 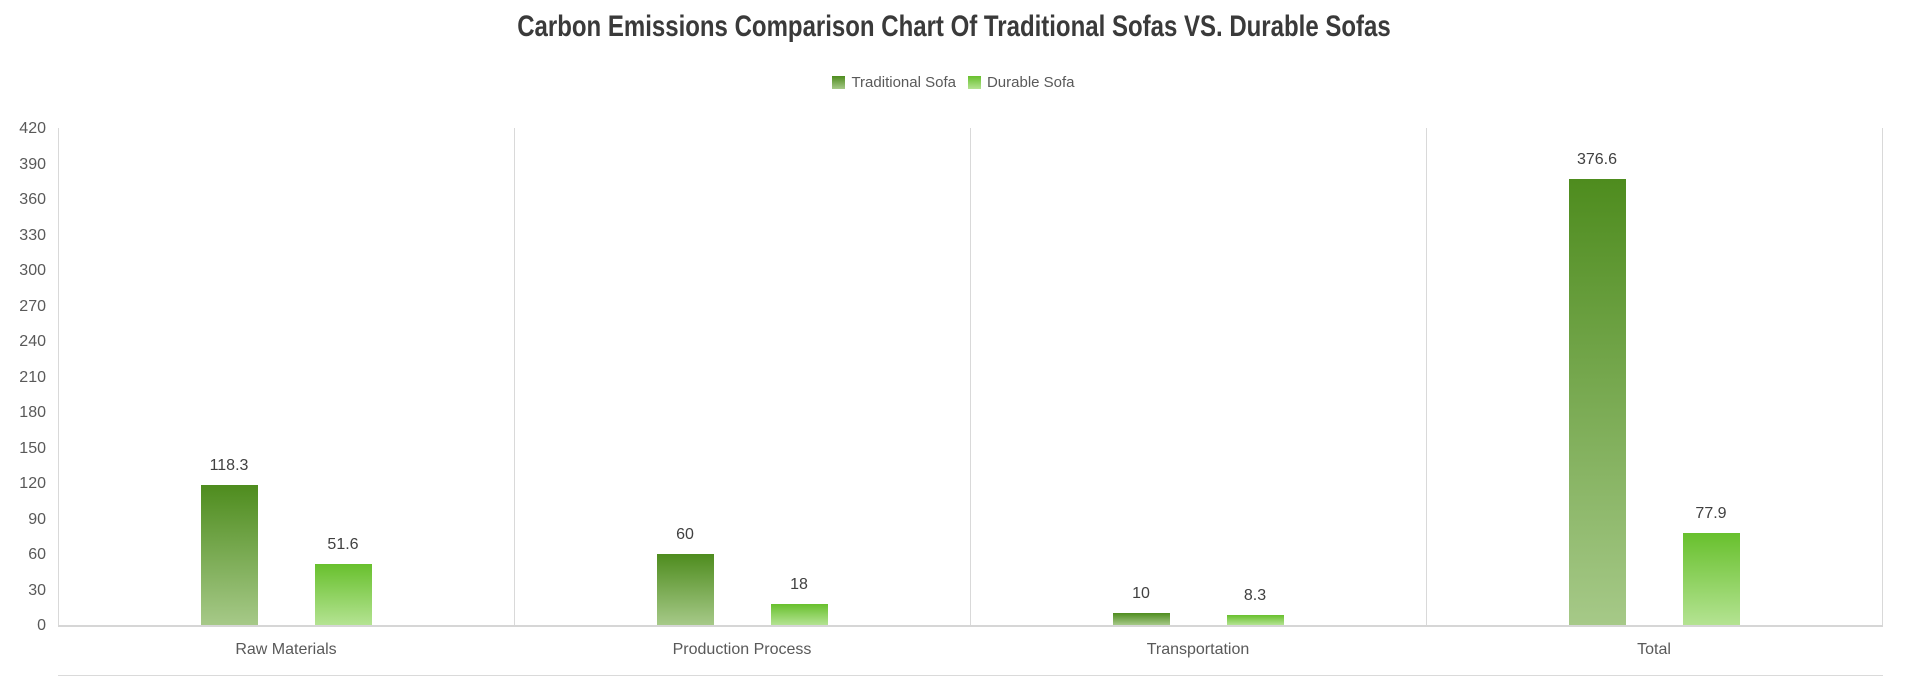 What do you see at coordinates (974, 82) in the screenshot?
I see `legend-swatch-durable-icon` at bounding box center [974, 82].